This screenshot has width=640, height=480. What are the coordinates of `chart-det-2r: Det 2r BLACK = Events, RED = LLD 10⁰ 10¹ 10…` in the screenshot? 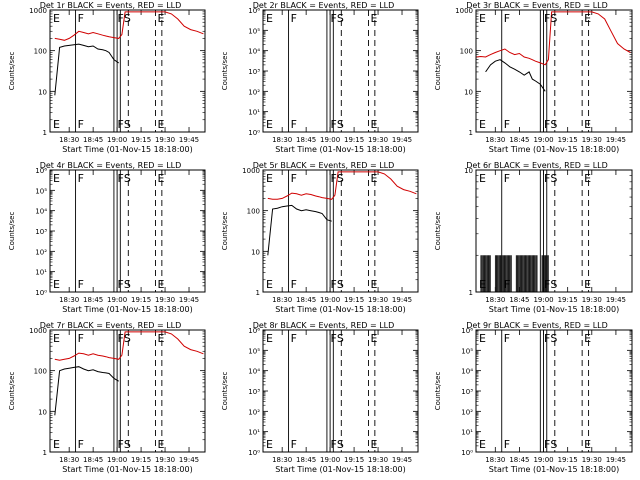 It's located at (320, 77).